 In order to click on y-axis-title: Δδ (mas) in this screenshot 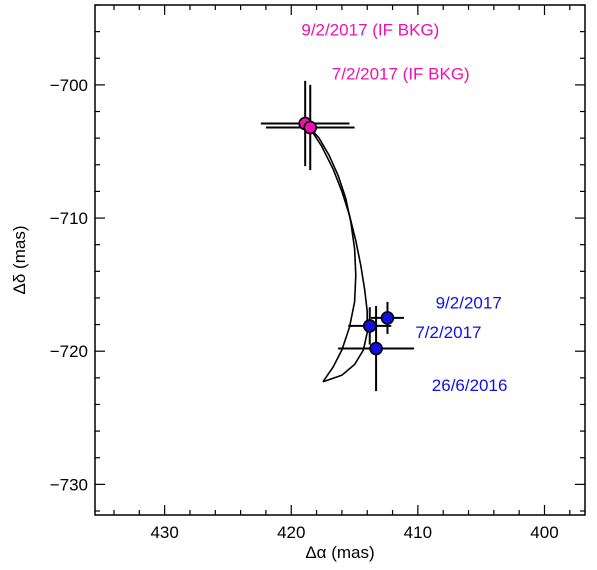, I will do `click(19, 260)`.